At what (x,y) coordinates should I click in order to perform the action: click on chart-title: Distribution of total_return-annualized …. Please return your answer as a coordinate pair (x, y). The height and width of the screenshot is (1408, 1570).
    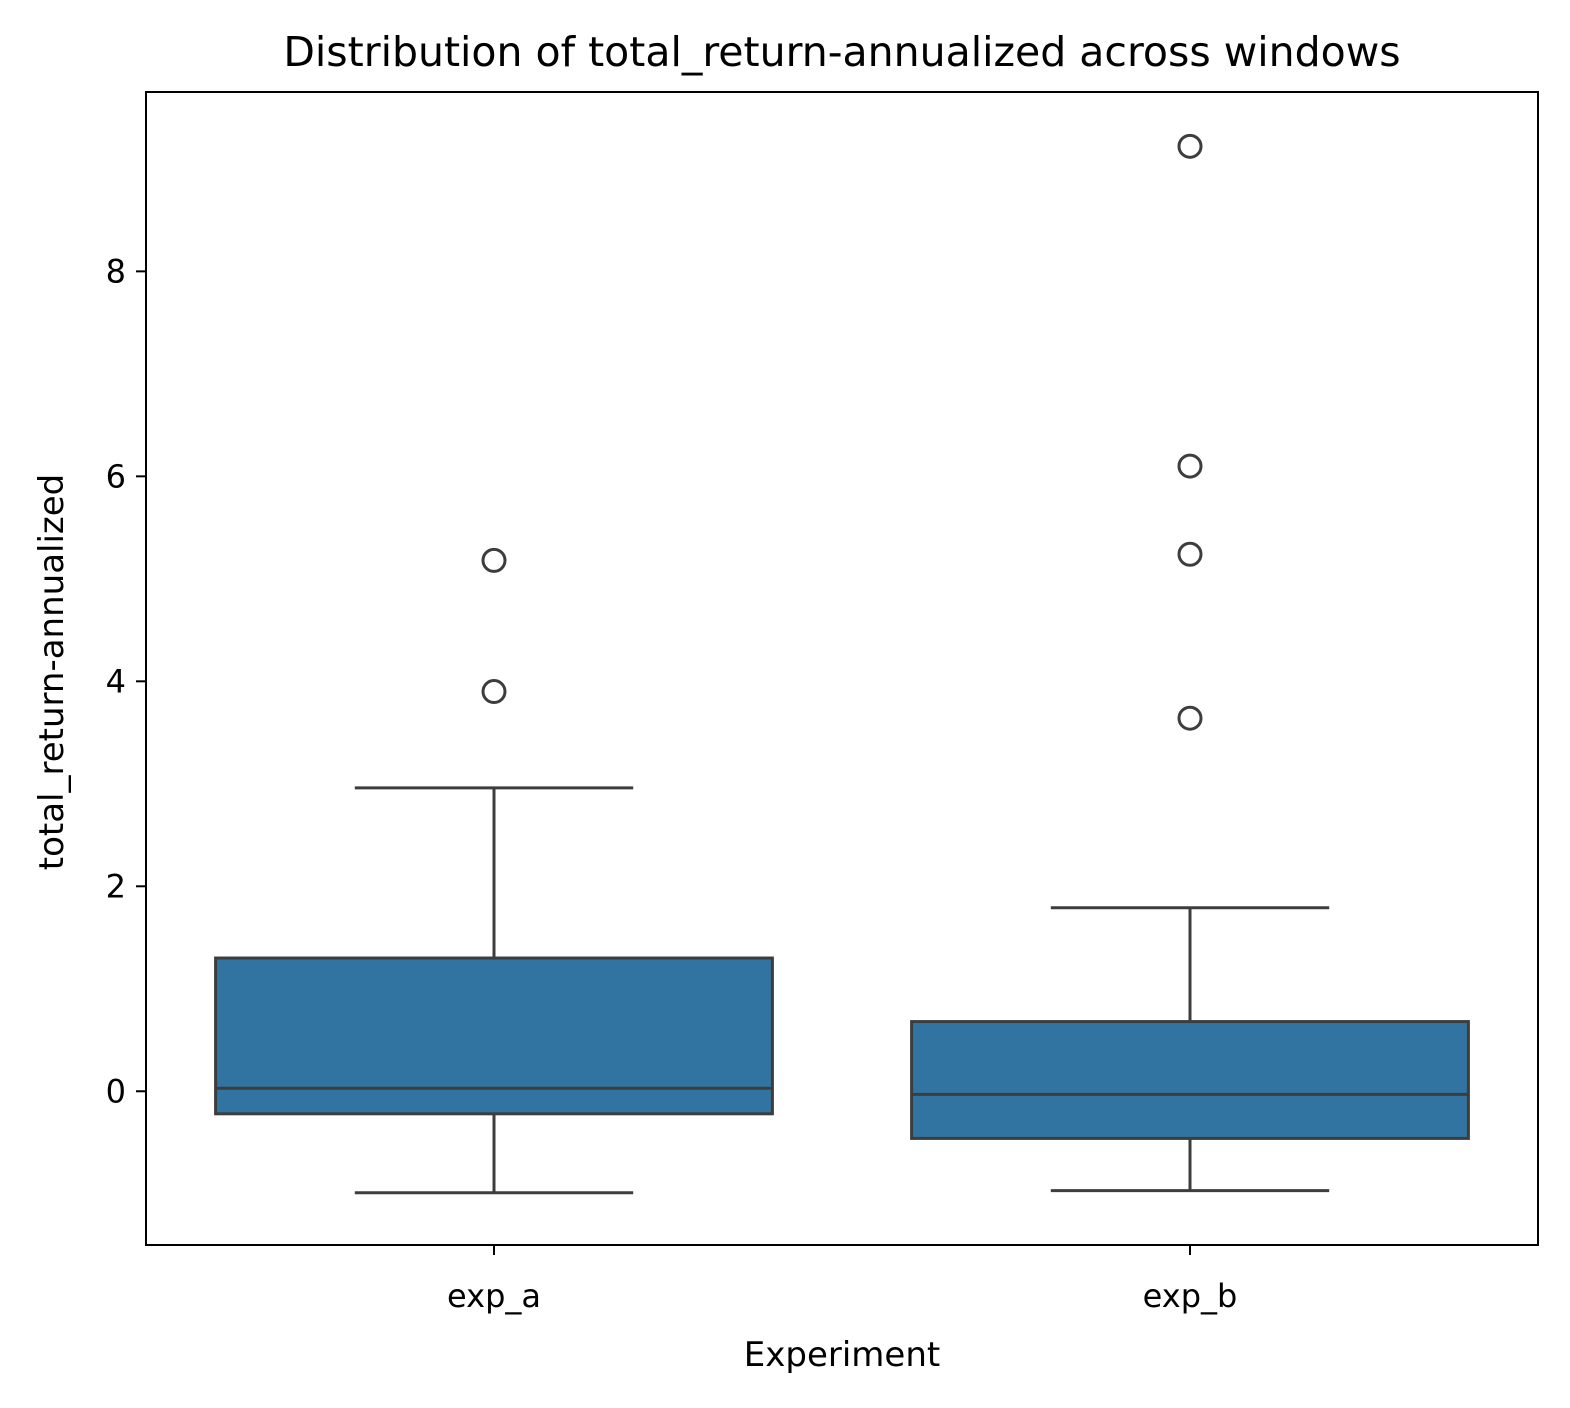
    Looking at the image, I should click on (841, 52).